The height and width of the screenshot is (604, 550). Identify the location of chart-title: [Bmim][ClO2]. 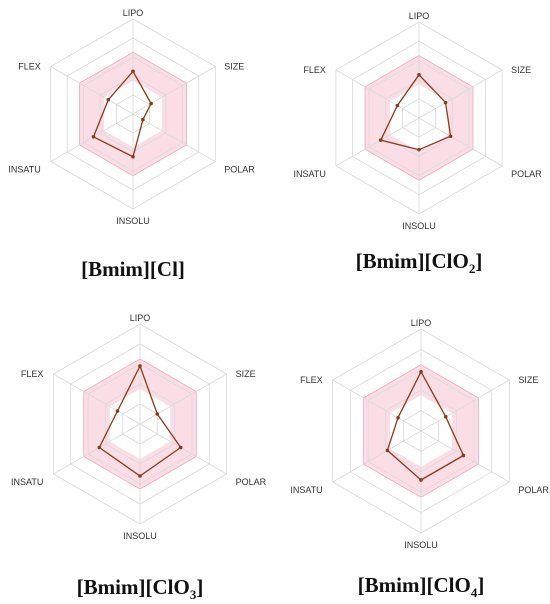
(419, 262).